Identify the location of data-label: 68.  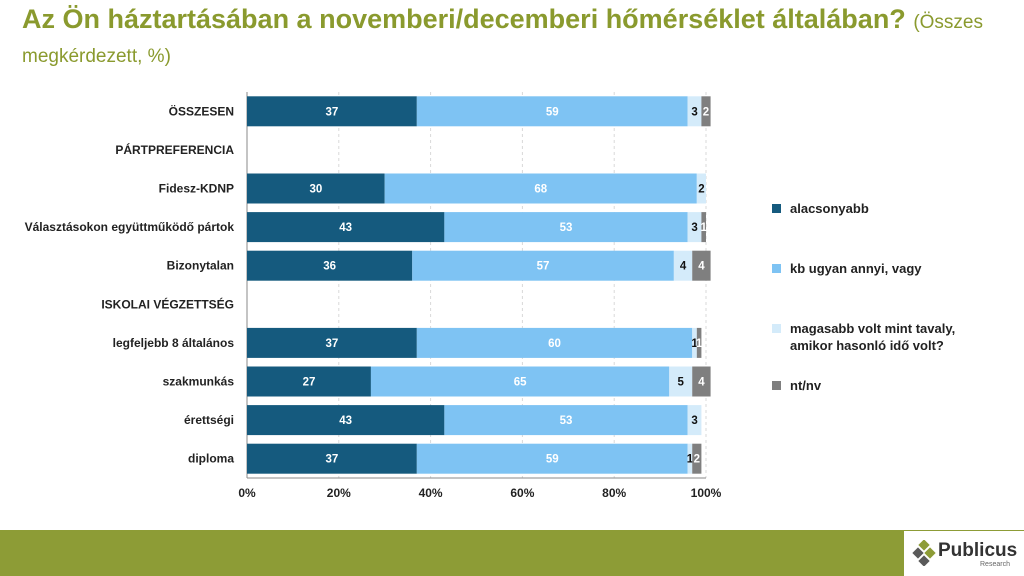
(540, 190).